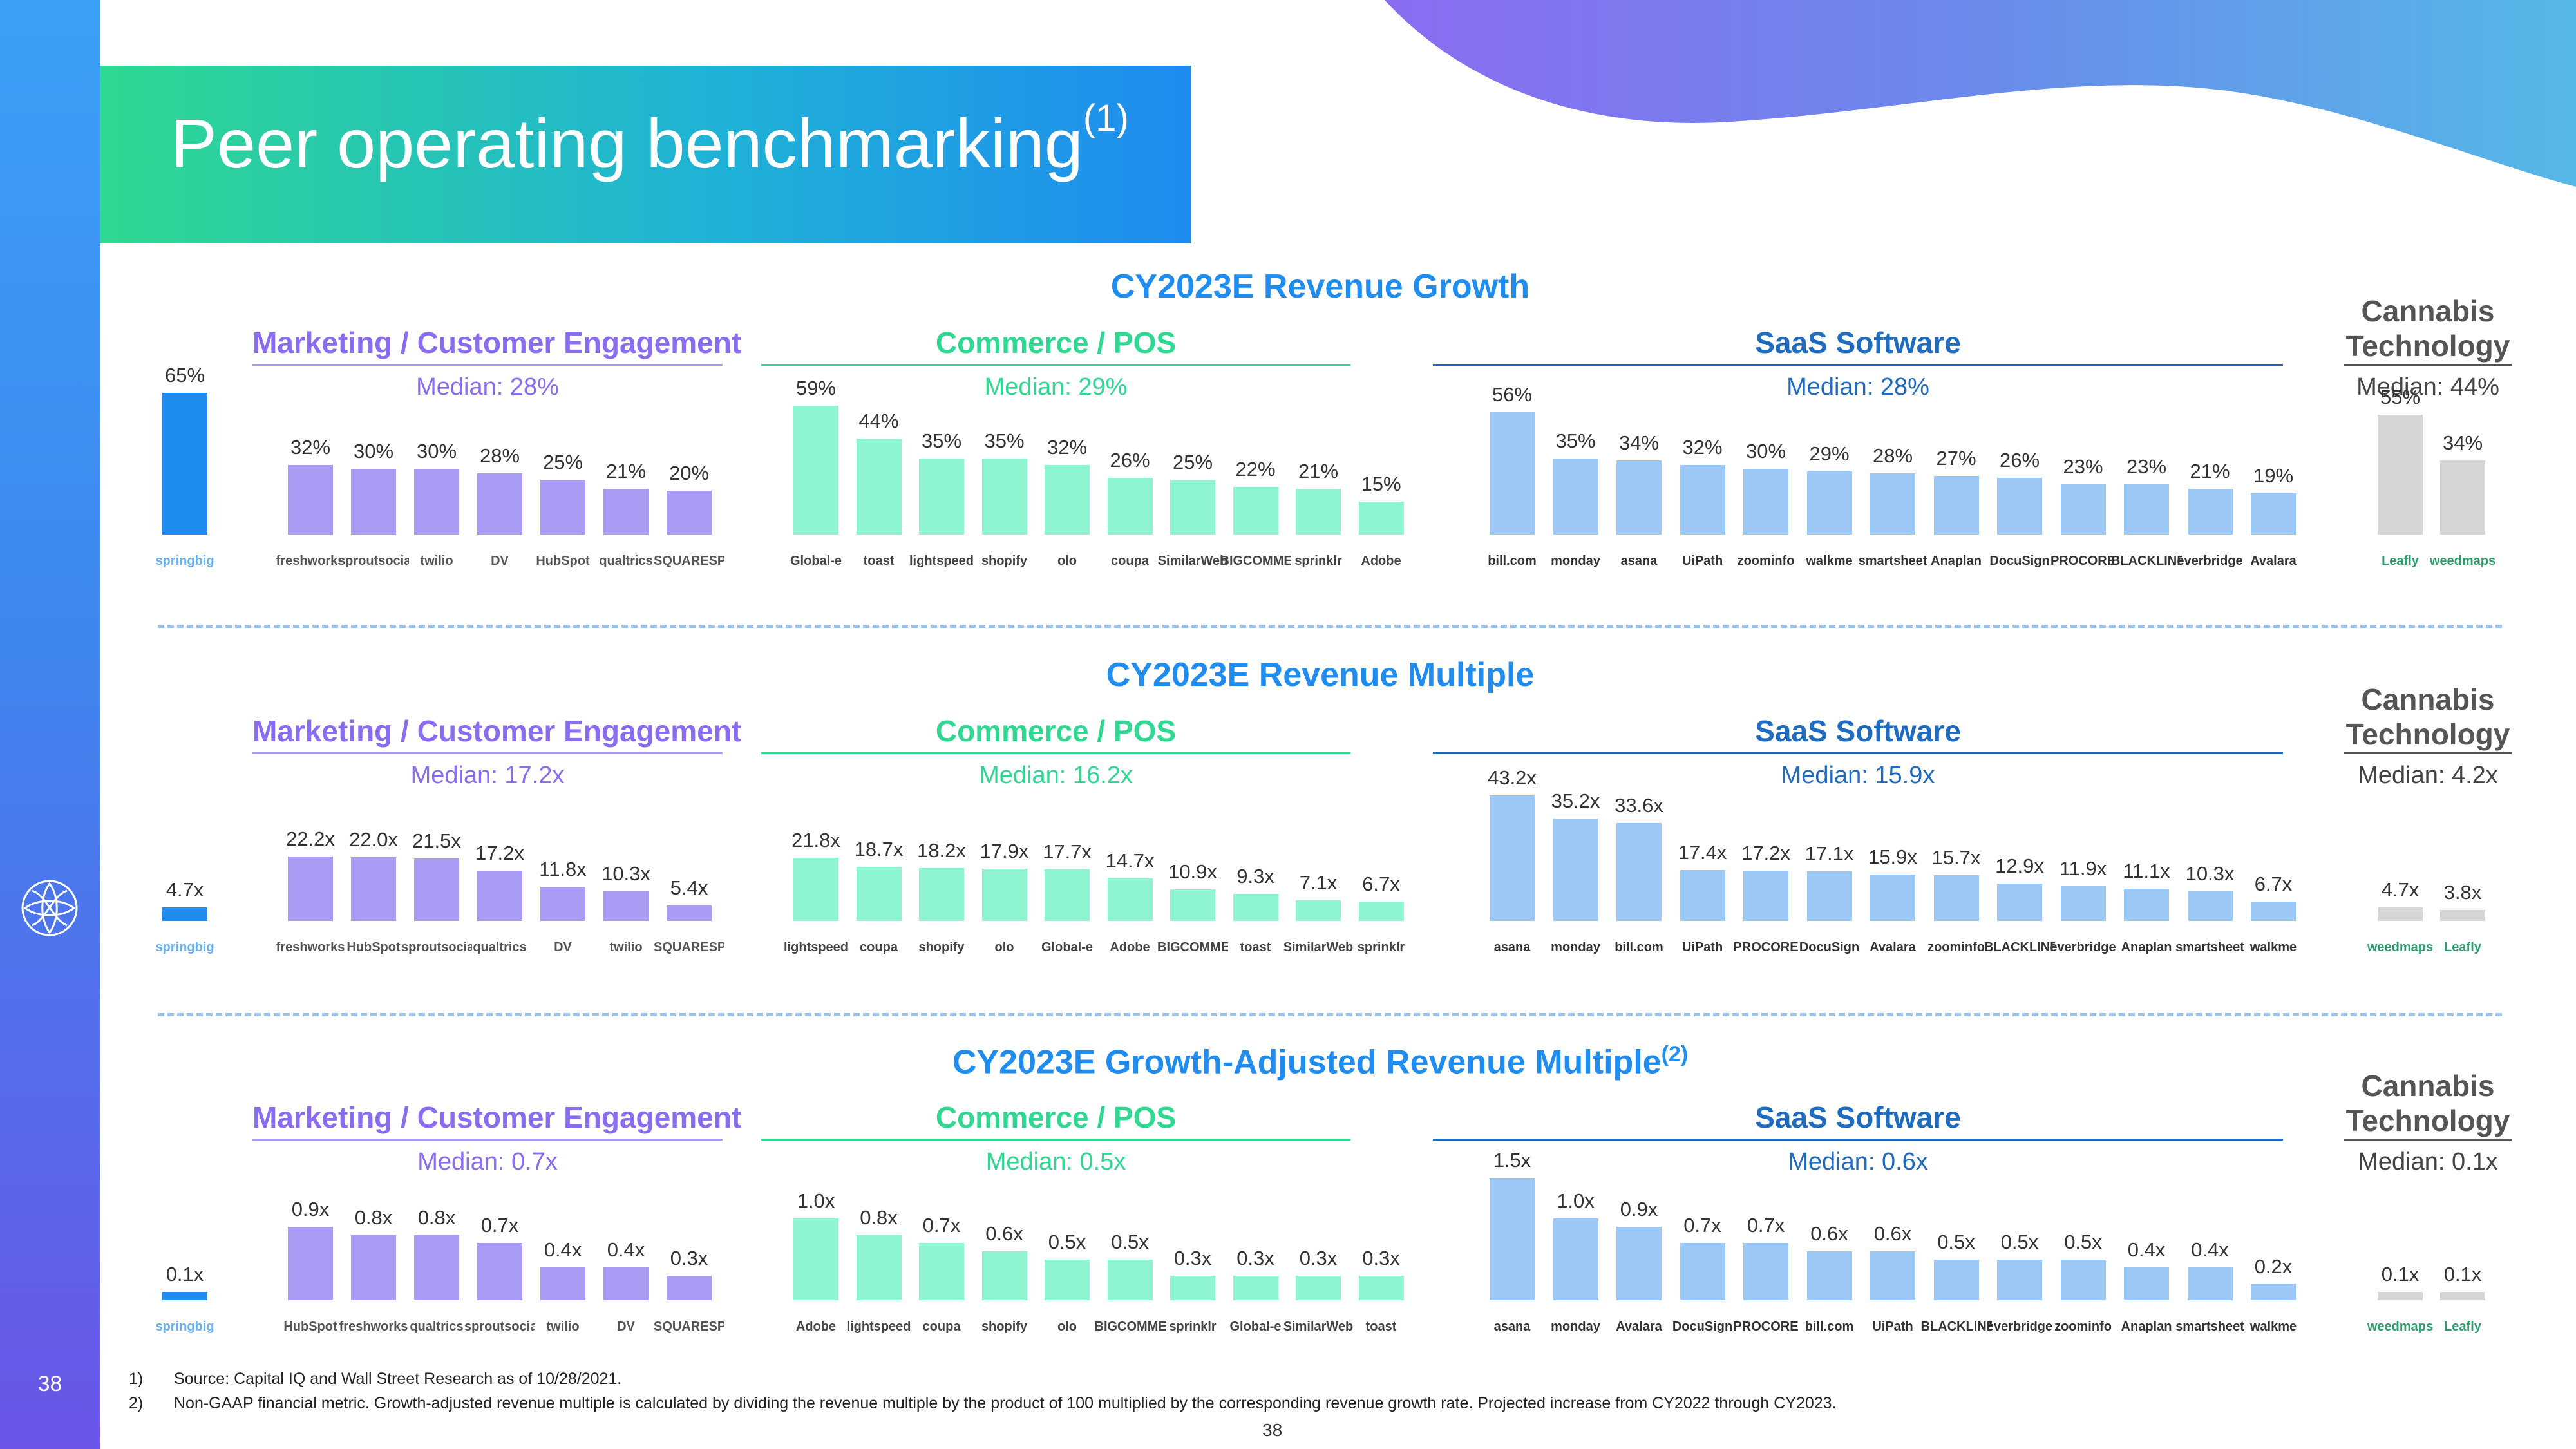 Image resolution: width=2576 pixels, height=1449 pixels. What do you see at coordinates (1005, 851) in the screenshot?
I see `value-label: 17.9x` at bounding box center [1005, 851].